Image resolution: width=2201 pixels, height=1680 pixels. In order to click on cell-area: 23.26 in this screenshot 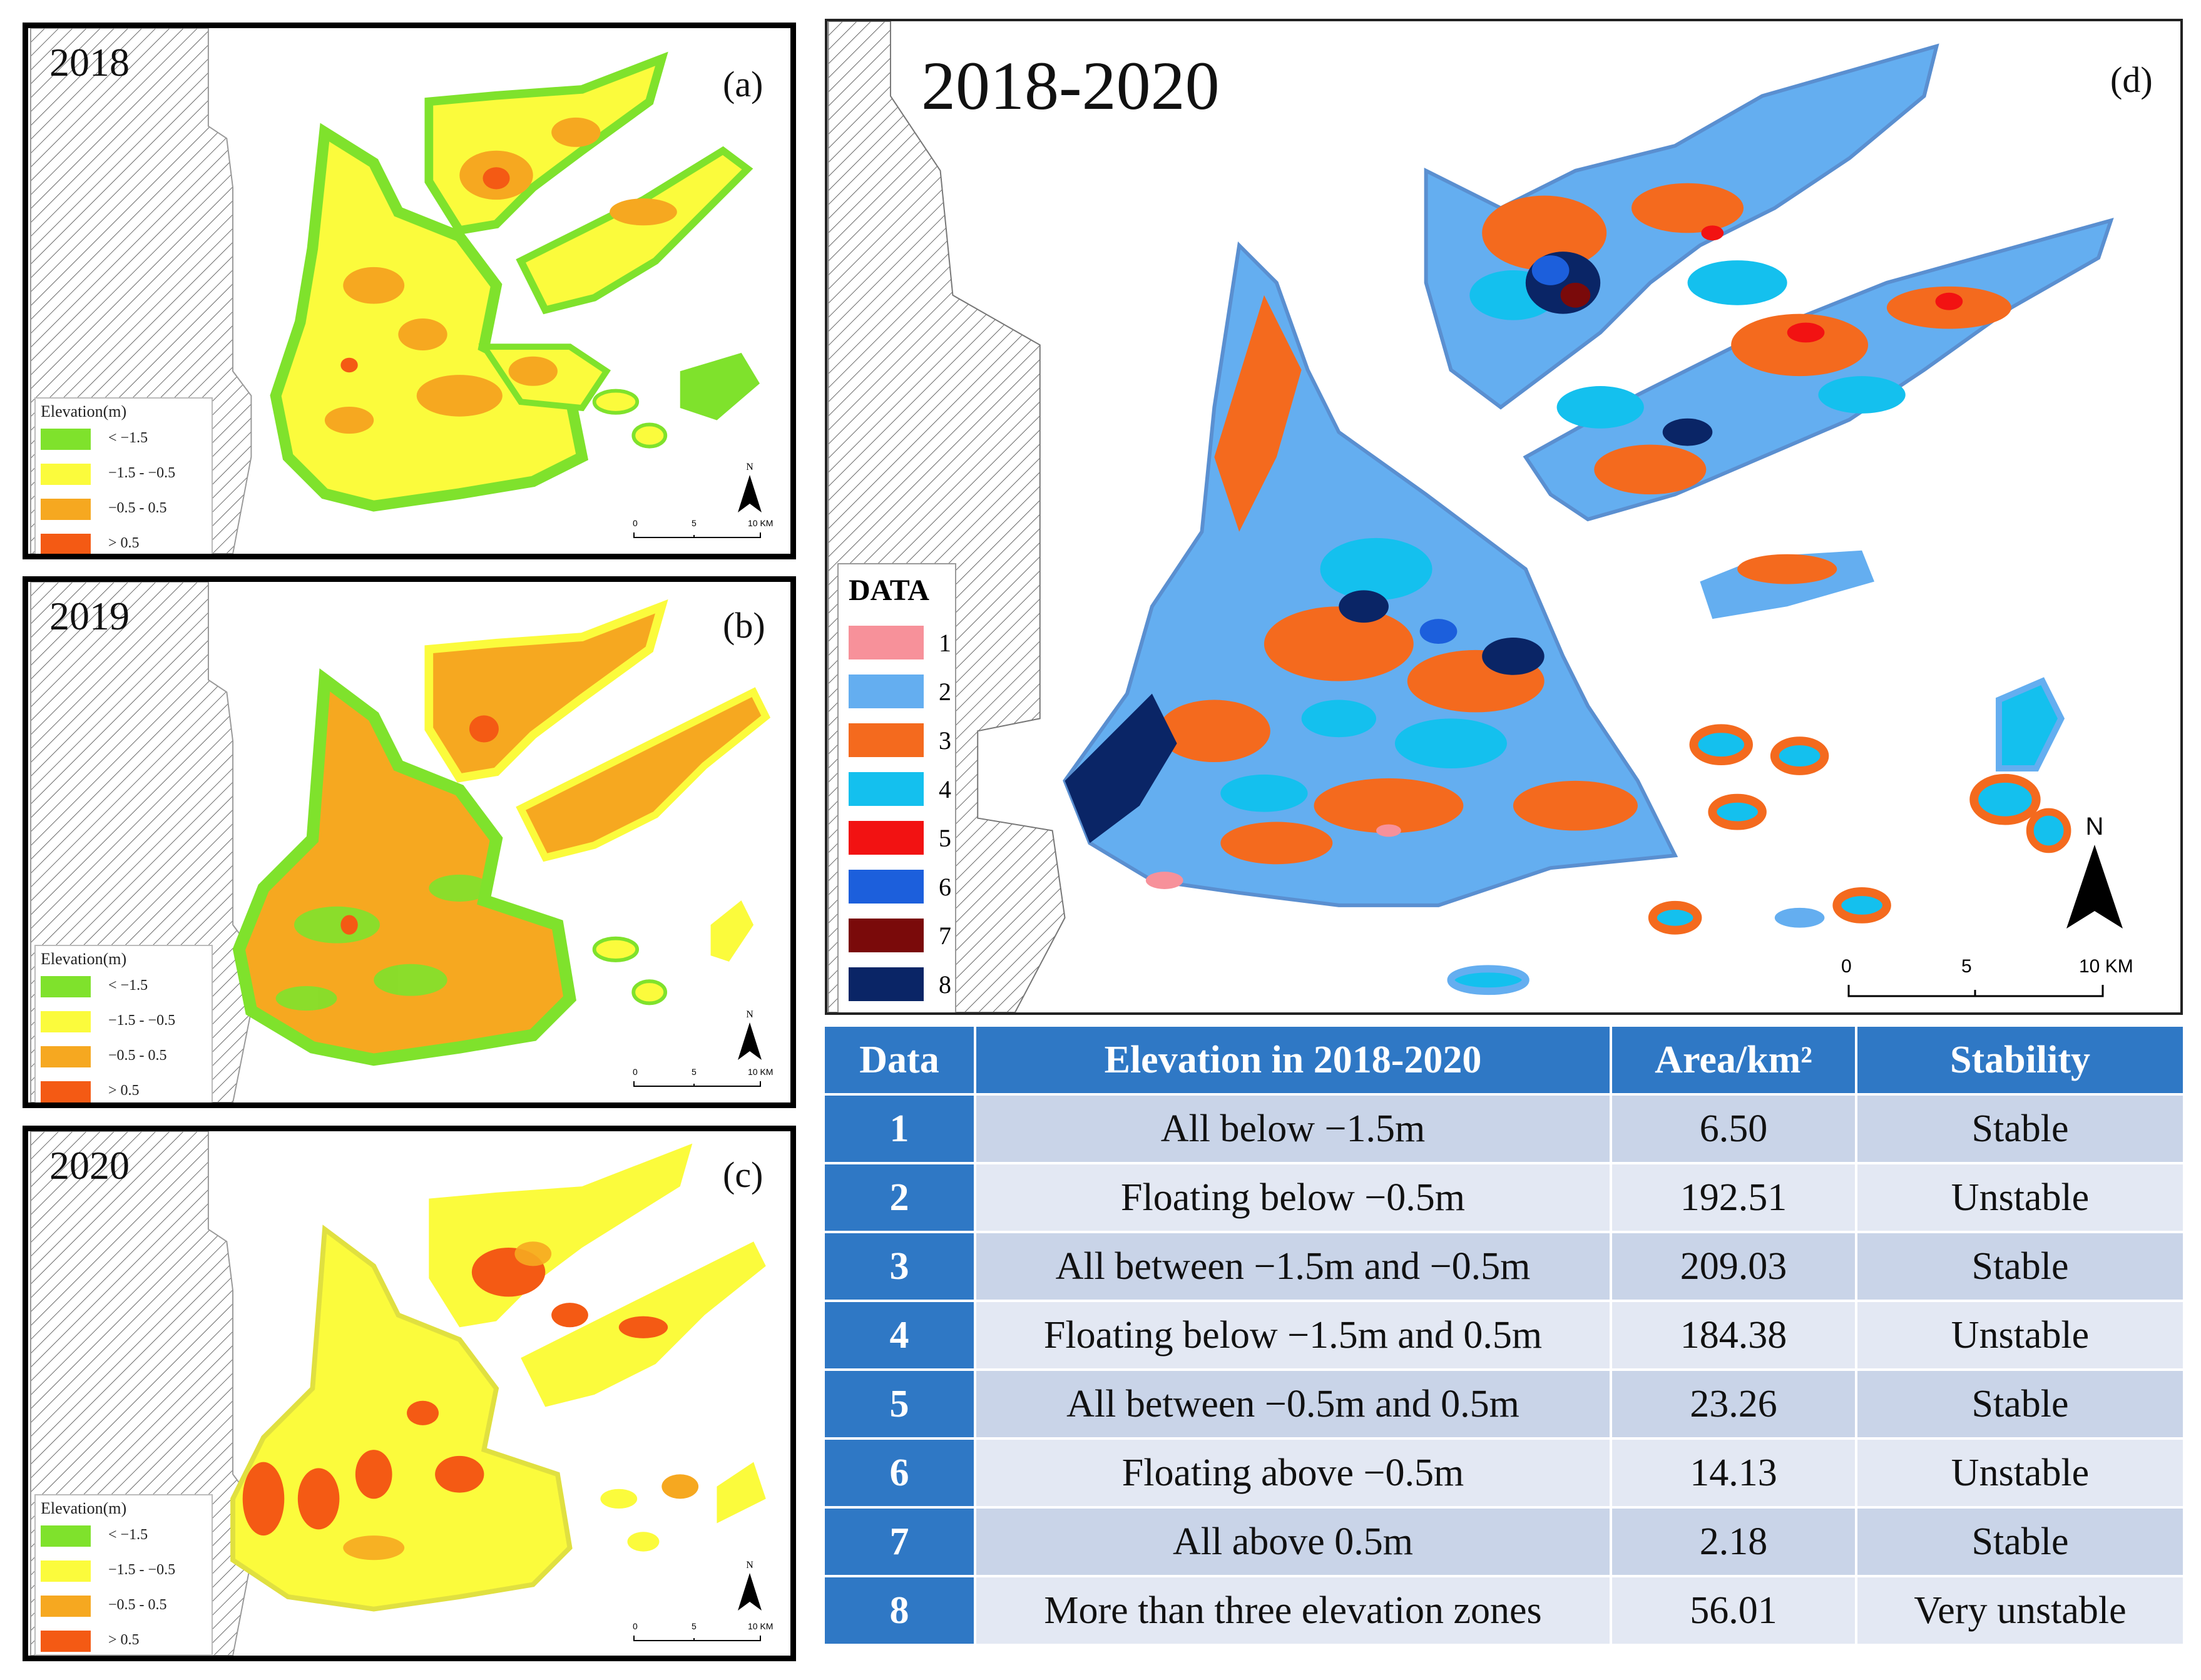, I will do `click(1733, 1404)`.